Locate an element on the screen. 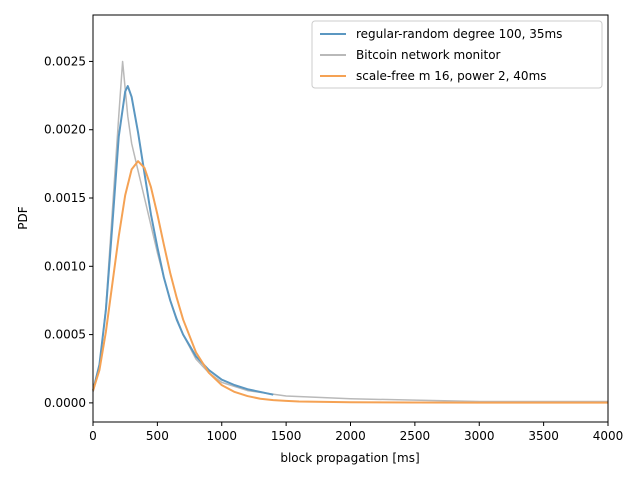  legend-box is located at coordinates (457, 54).